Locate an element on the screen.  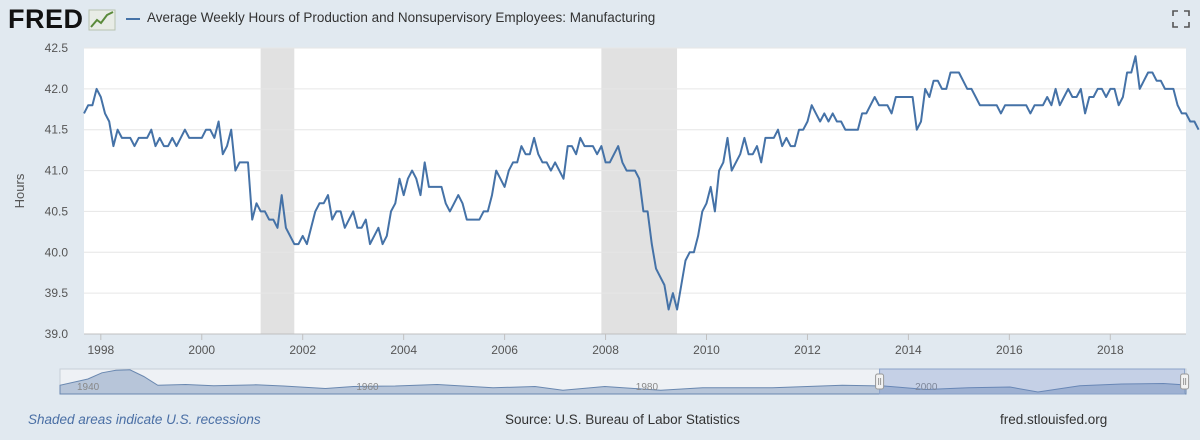
source-text: Source: U.S. Bureau of Labor Statistics is located at coordinates (622, 419).